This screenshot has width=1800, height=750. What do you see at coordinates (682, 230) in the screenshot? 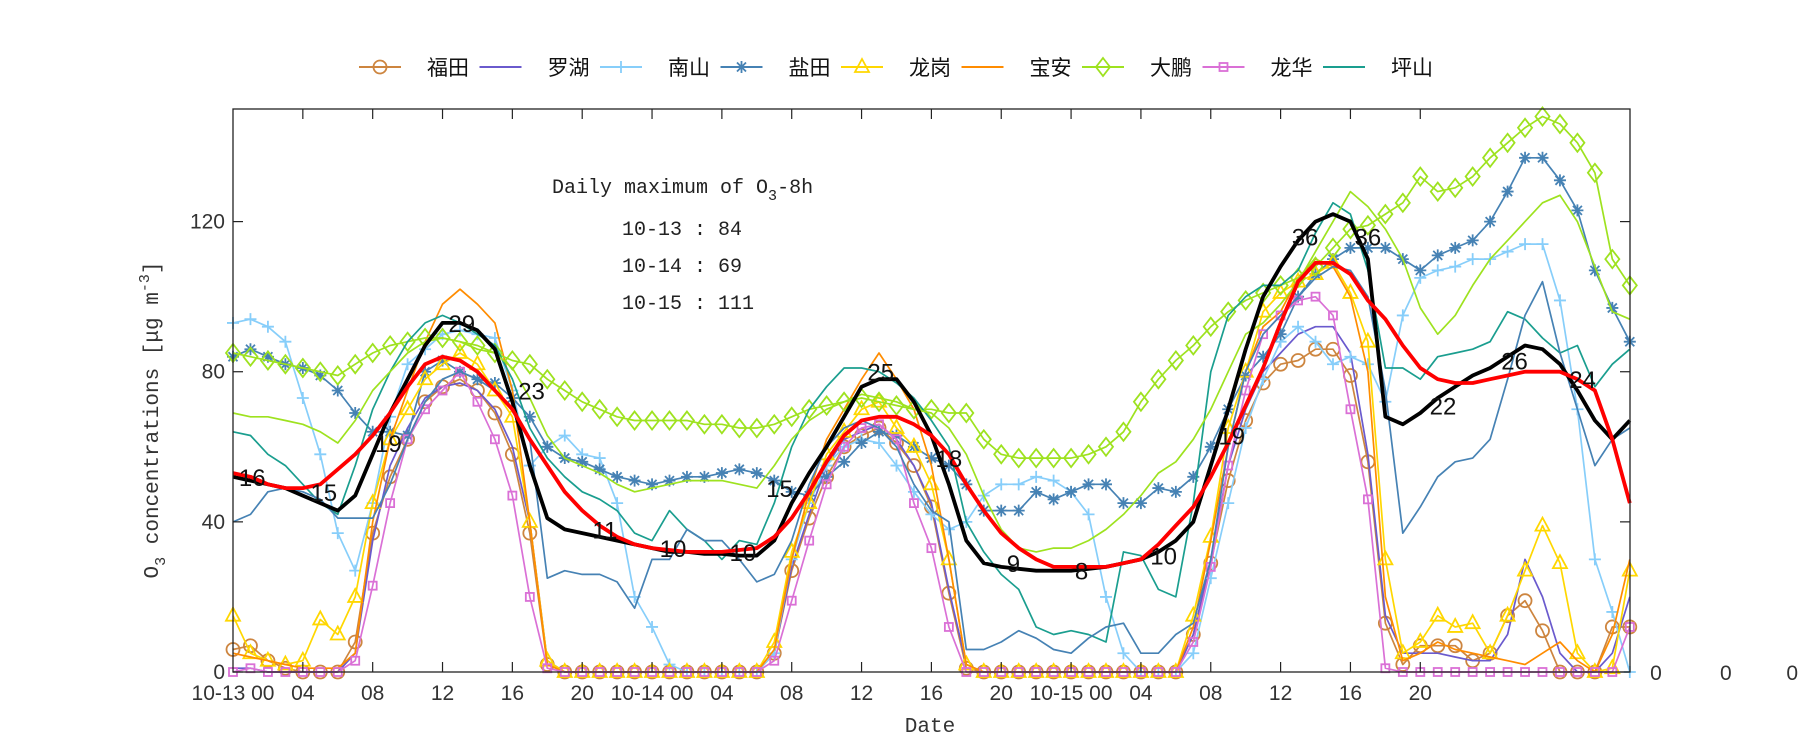
I see `annotation-line-1: 10-13 : 84` at bounding box center [682, 230].